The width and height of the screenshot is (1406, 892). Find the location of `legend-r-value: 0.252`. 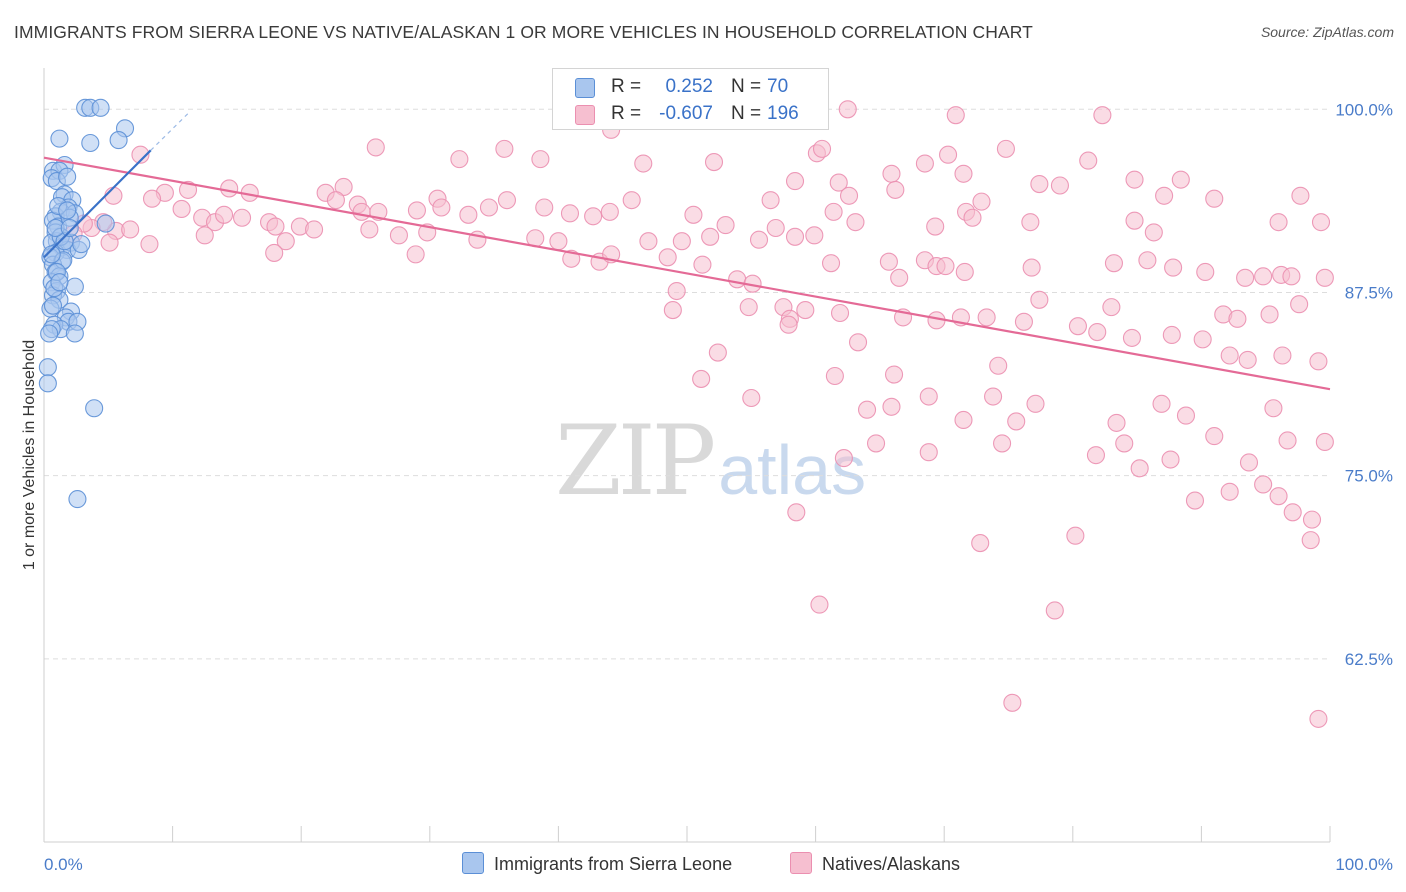

legend-r-value: 0.252 is located at coordinates (689, 86).